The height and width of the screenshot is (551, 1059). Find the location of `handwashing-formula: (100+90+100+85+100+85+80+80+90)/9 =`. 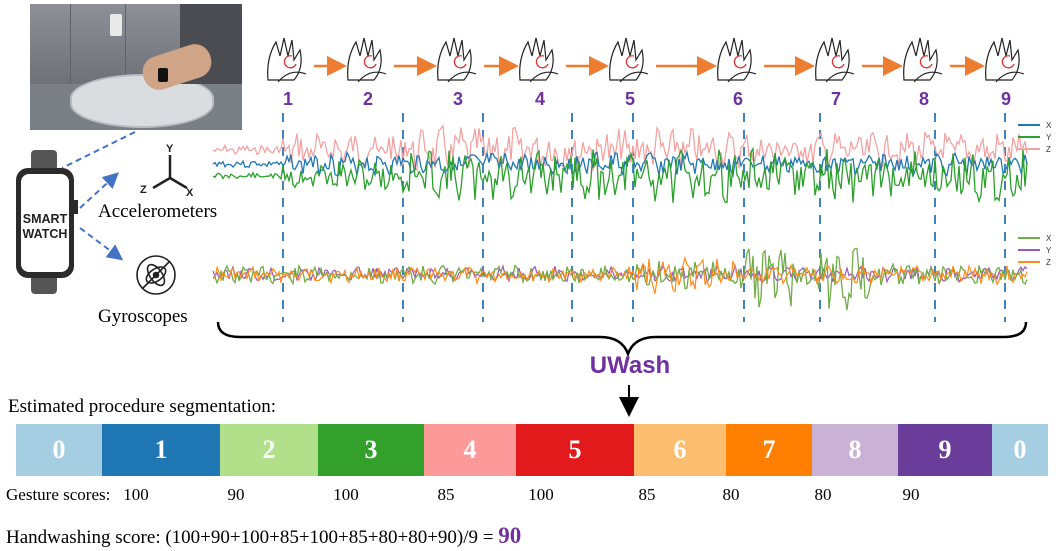

handwashing-formula: (100+90+100+85+100+85+80+80+90)/9 = is located at coordinates (329, 537).